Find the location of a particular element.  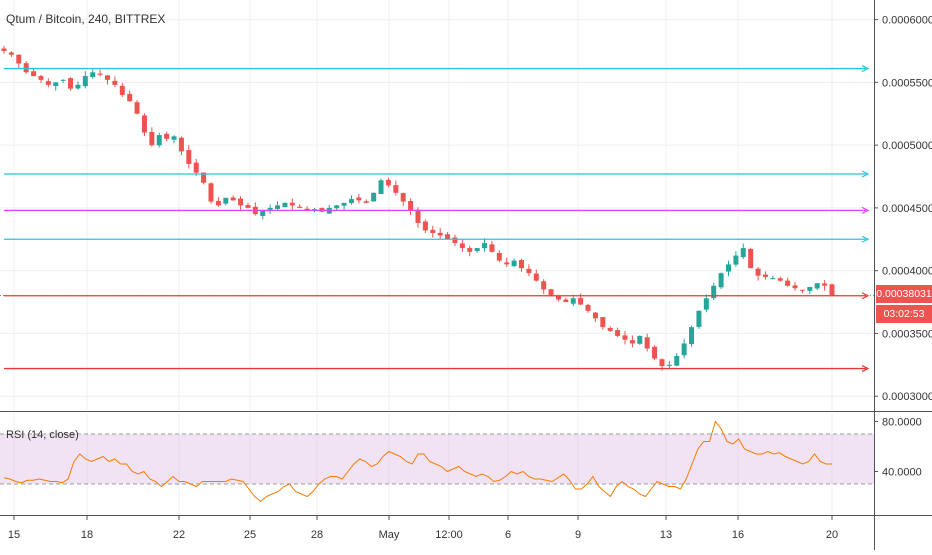

chart-title: Qtum / Bitcoin, 240, BITTREX is located at coordinates (86, 19).